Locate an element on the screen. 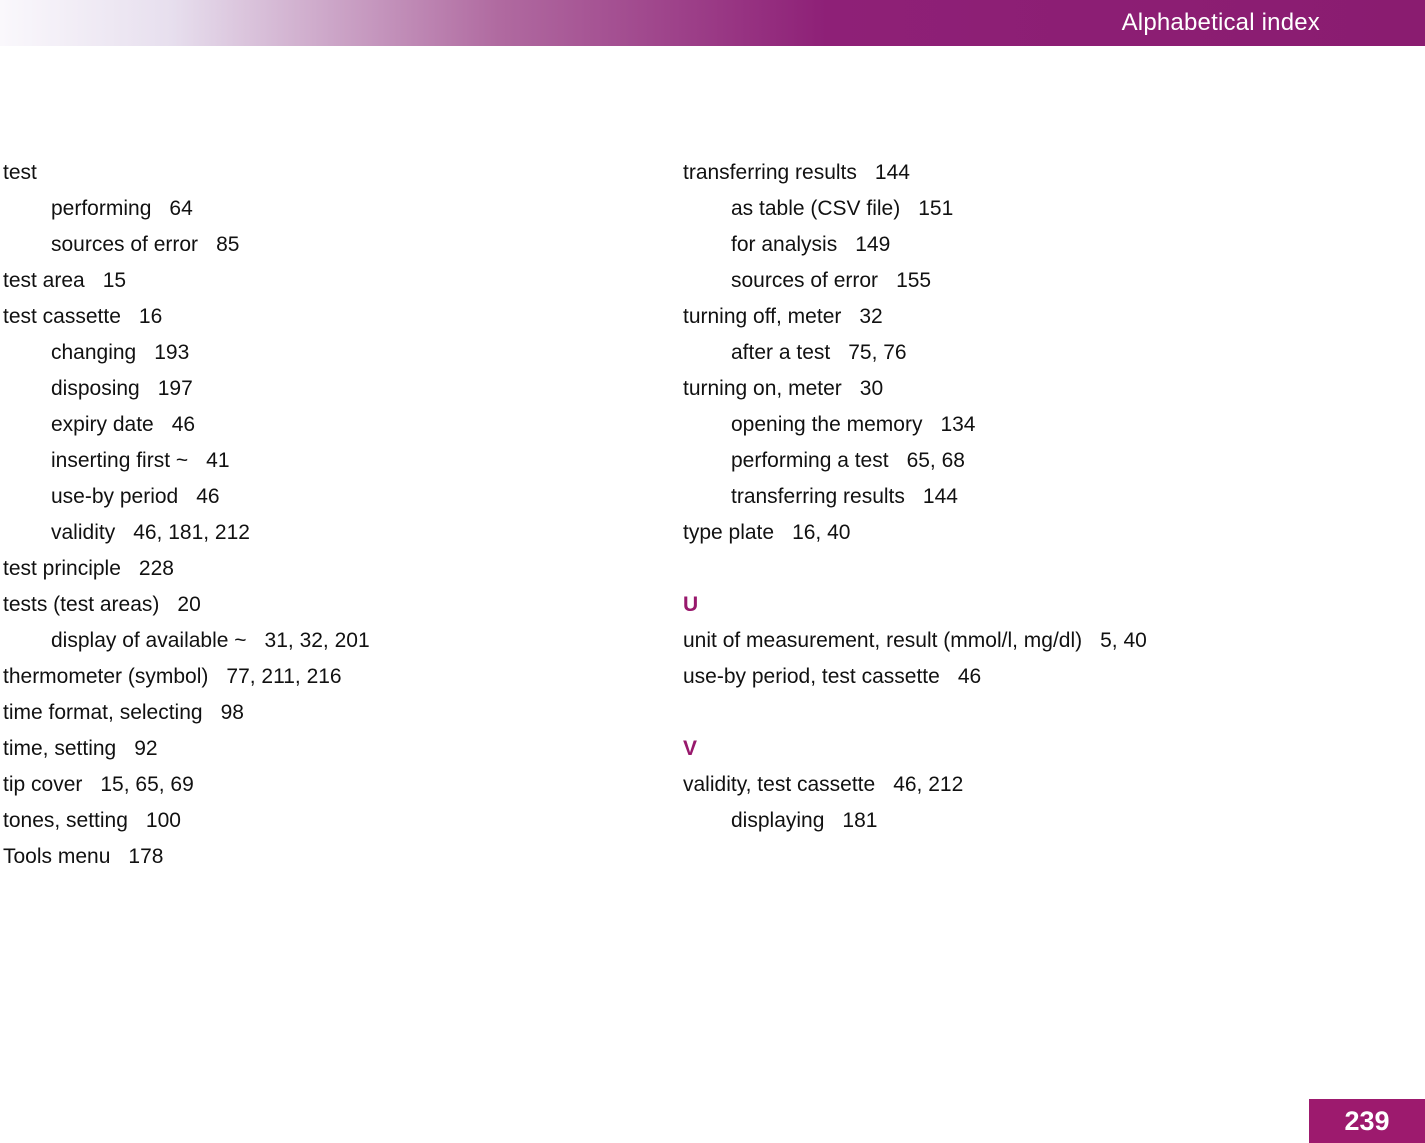  entry-term: disposing is located at coordinates (95, 388).